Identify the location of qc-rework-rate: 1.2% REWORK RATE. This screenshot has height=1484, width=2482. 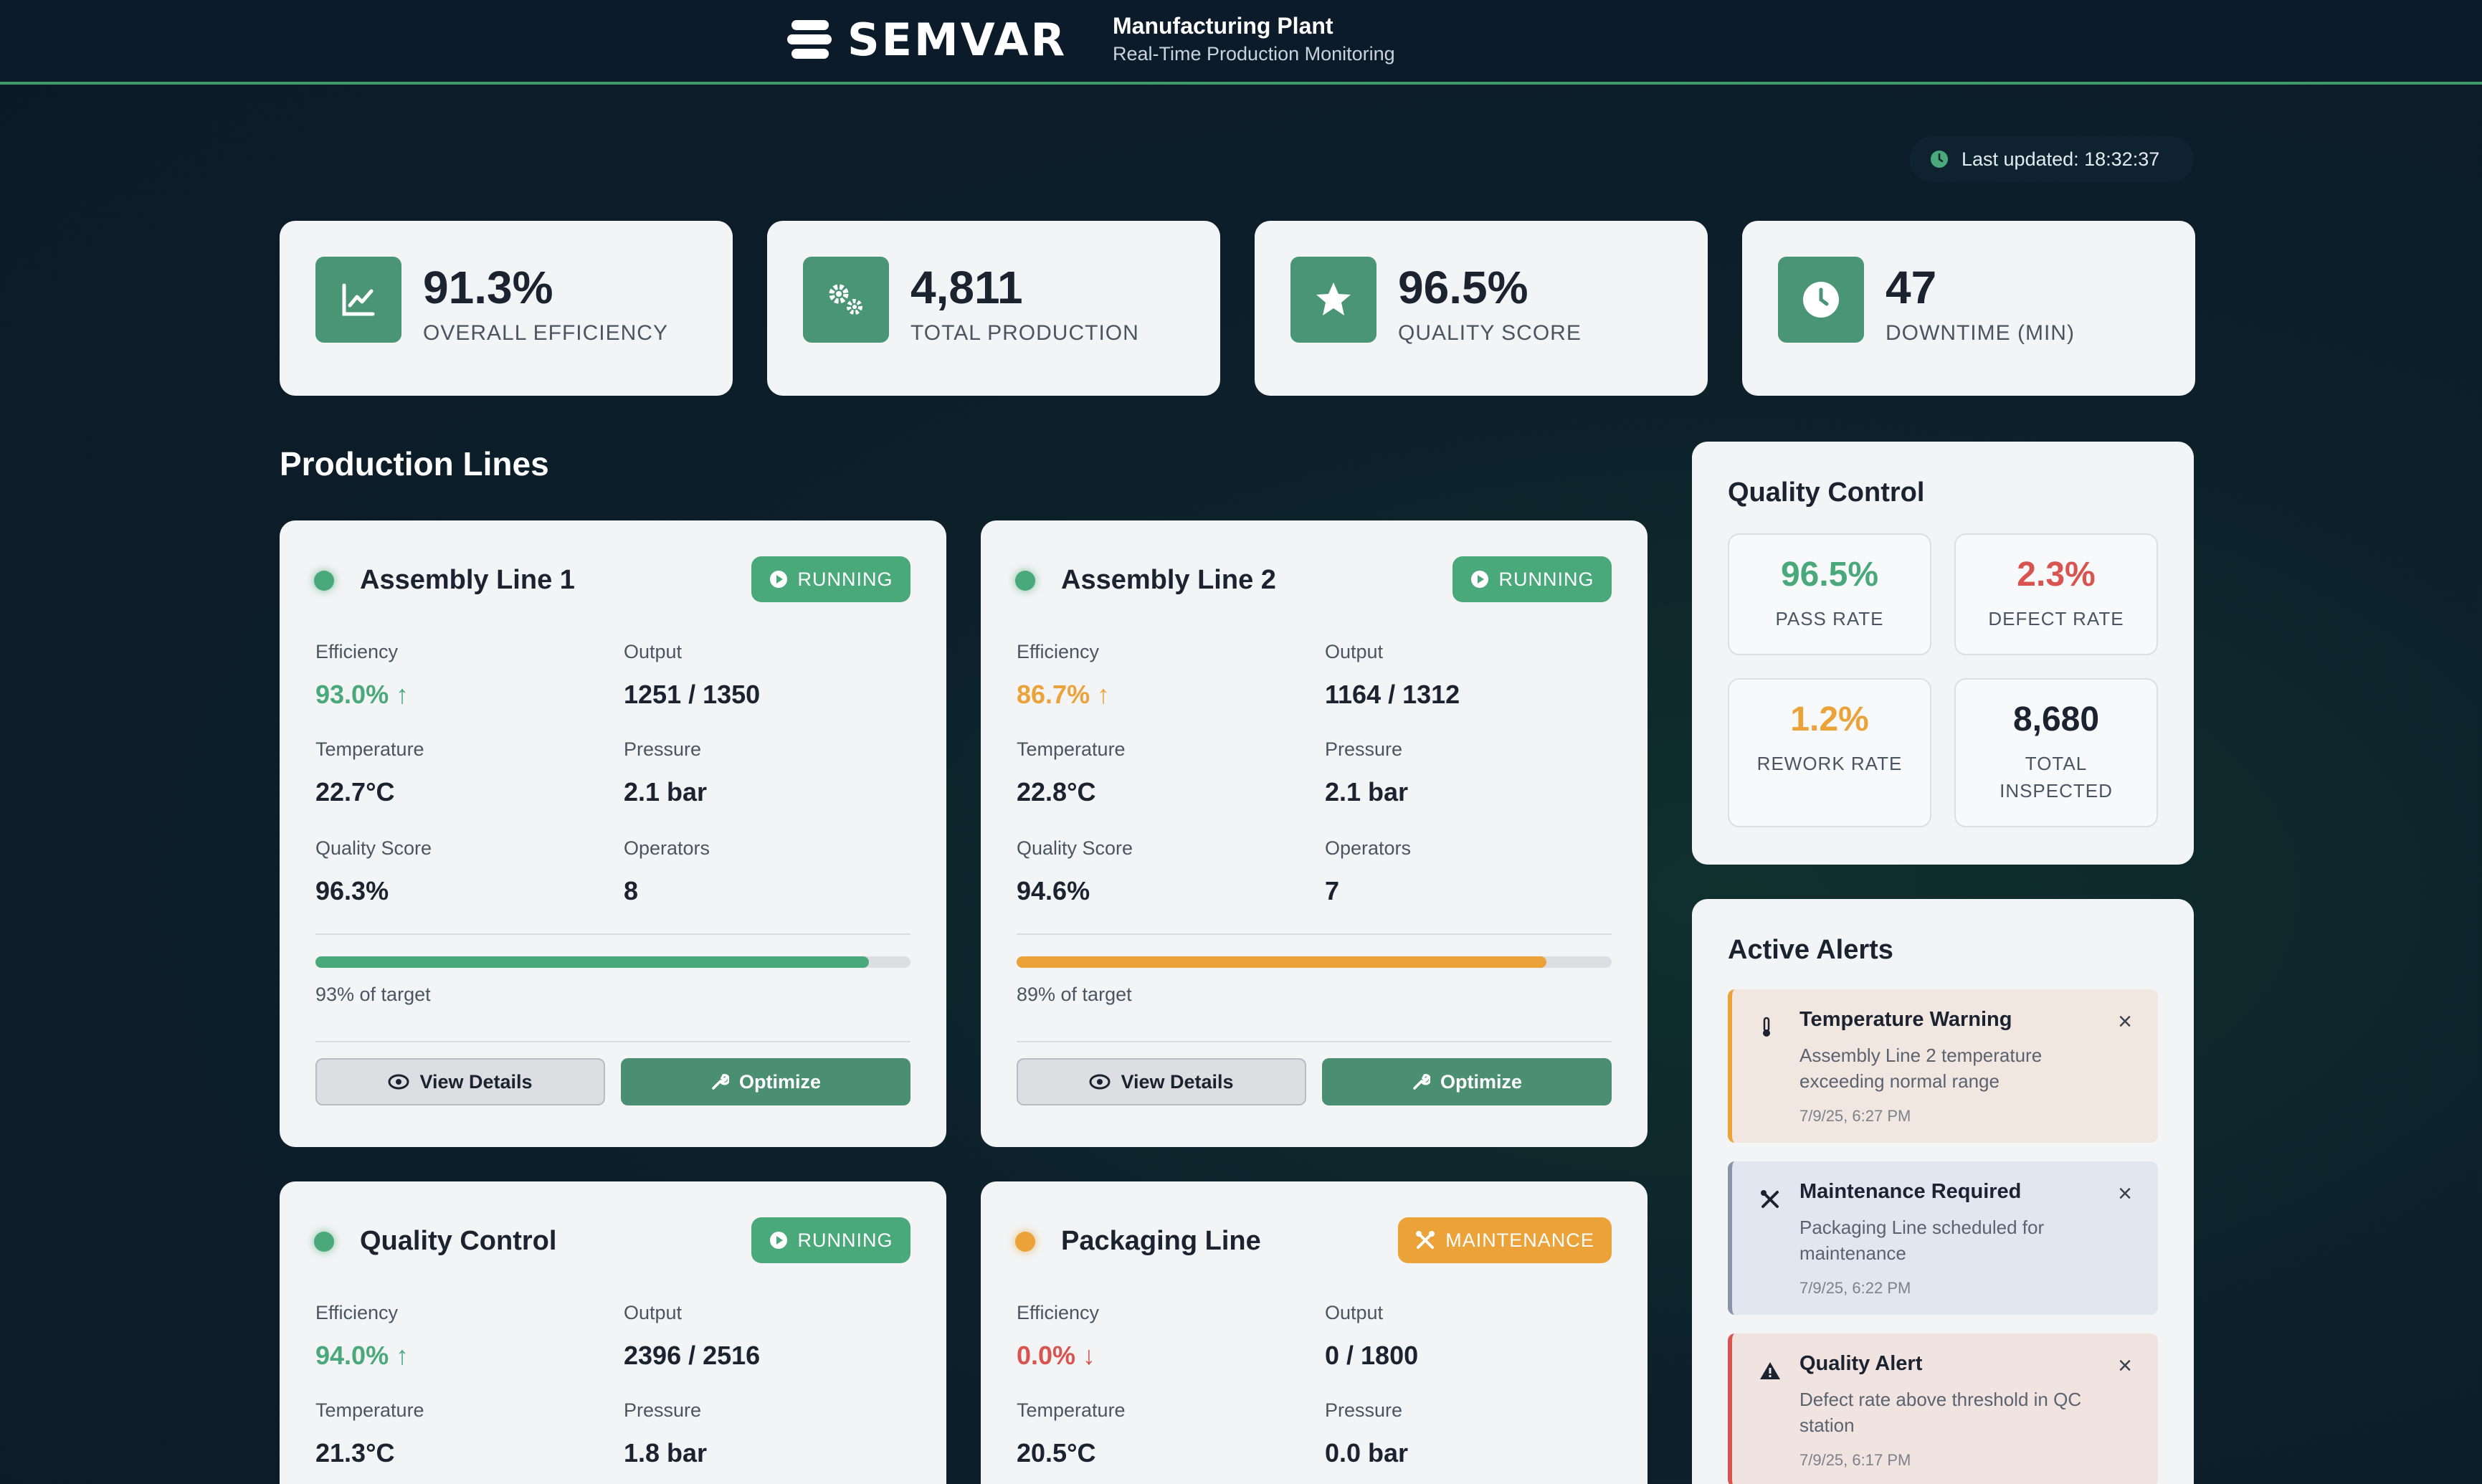
(1829, 752).